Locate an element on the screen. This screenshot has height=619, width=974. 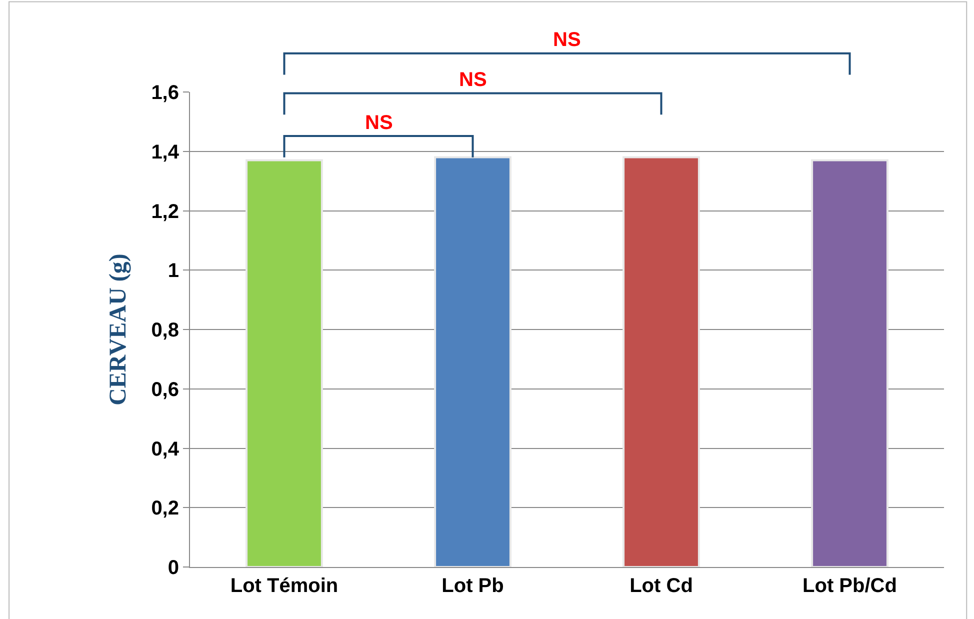
x-tick-label: Lot Cd is located at coordinates (661, 586).